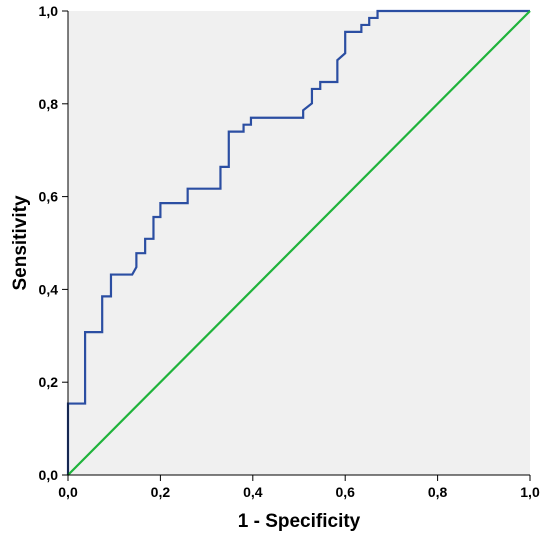 This screenshot has width=550, height=542. What do you see at coordinates (49, 197) in the screenshot?
I see `y-tick-label: 0,6` at bounding box center [49, 197].